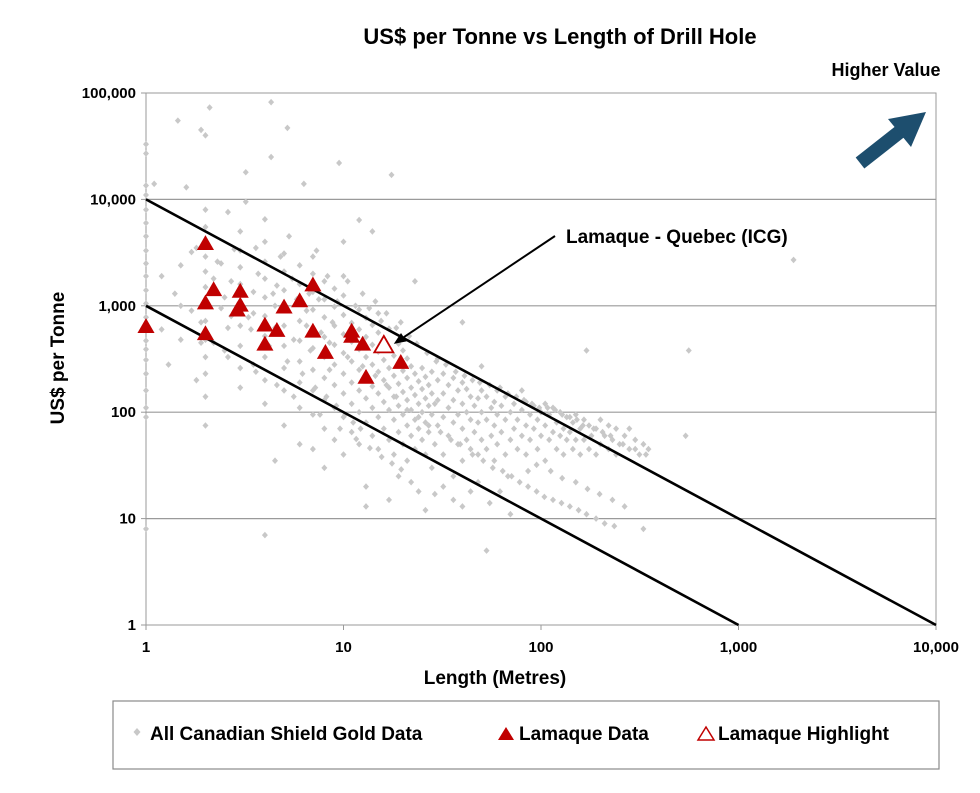  I want to click on lamaque-highlight-point, so click(383, 344).